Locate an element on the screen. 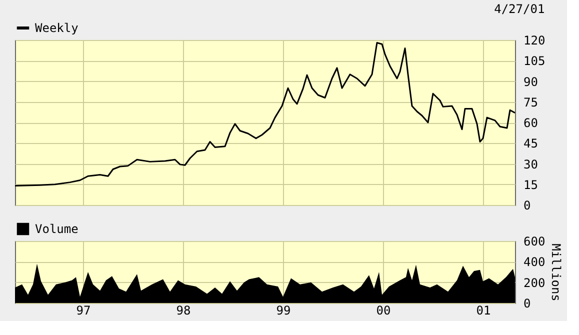 The height and width of the screenshot is (335, 579). x-tick-label: 99 is located at coordinates (283, 311).